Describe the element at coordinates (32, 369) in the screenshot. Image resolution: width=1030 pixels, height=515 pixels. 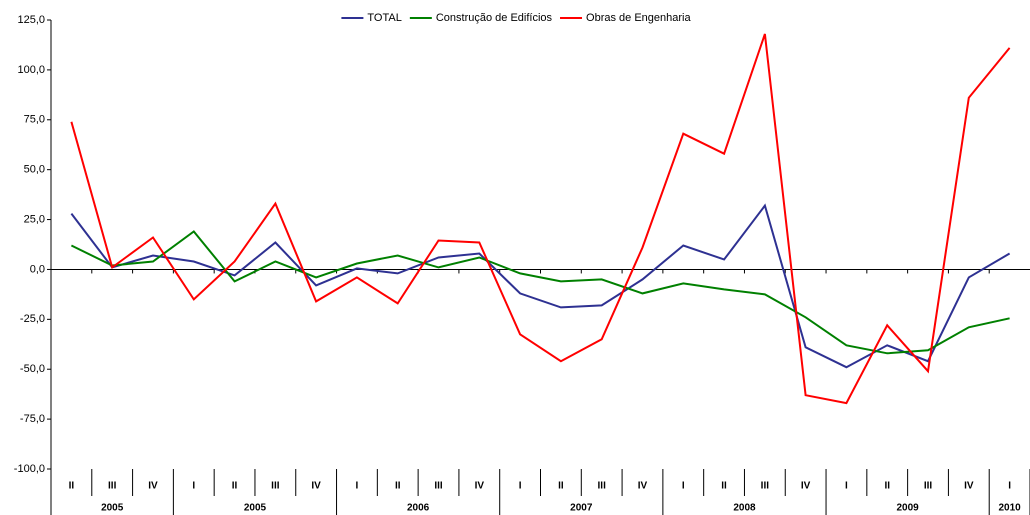
I see `y-tick-label: -50,0` at that location.